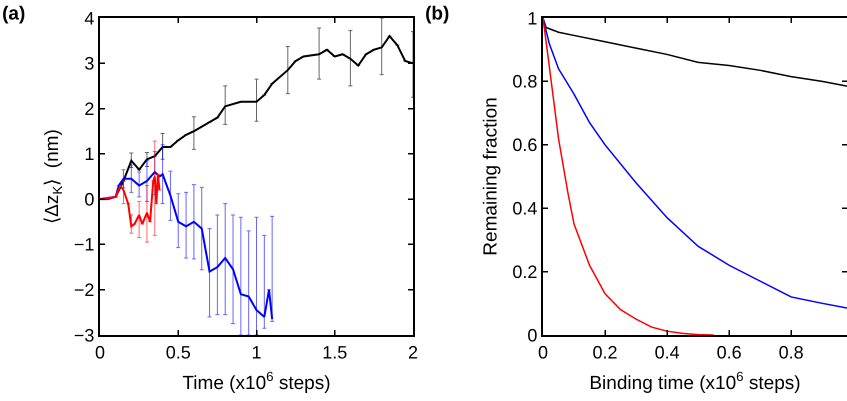  I want to click on x-tick-label: 0.6, so click(729, 352).